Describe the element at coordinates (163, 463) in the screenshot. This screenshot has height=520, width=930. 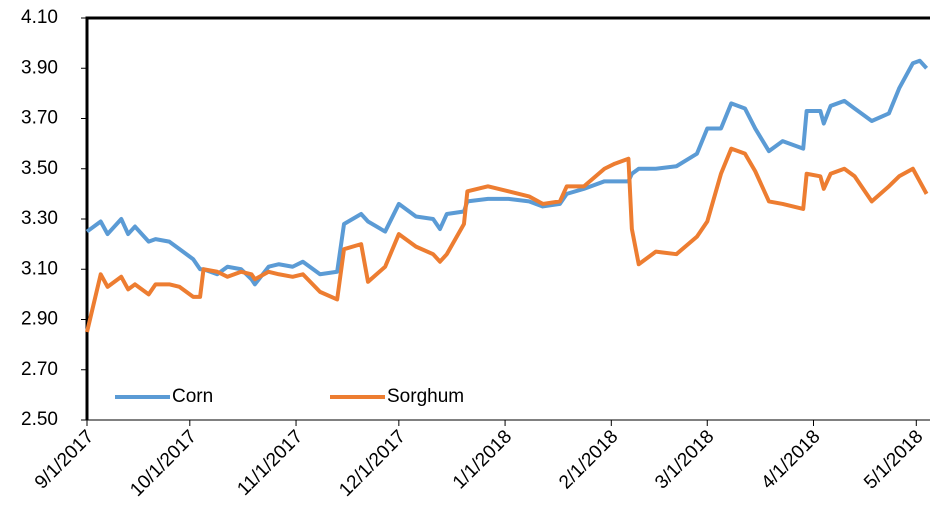
I see `x-tick-label: 10/1/2017` at that location.